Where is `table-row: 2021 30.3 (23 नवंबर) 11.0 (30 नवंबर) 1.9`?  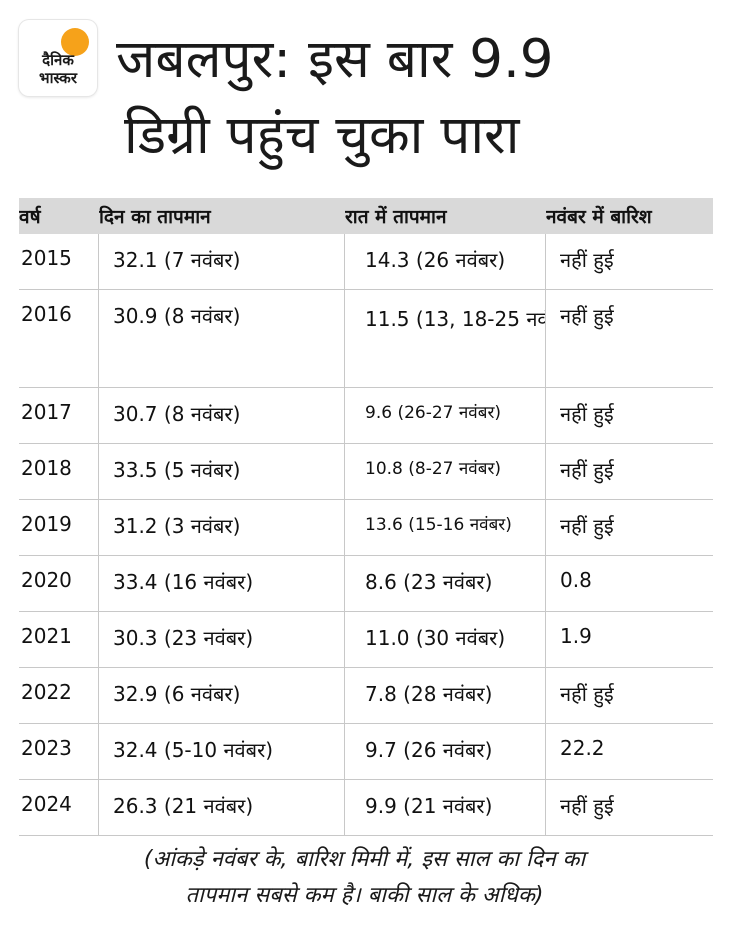
table-row: 2021 30.3 (23 नवंबर) 11.0 (30 नवंबर) 1.9 is located at coordinates (366, 639).